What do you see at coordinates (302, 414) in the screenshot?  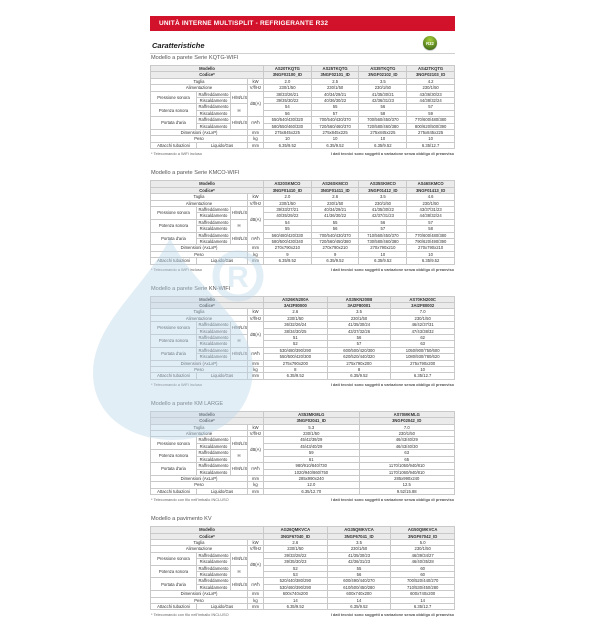 I see `table-row: Modello AS53MKMLG AS70MKMLG` at bounding box center [302, 414].